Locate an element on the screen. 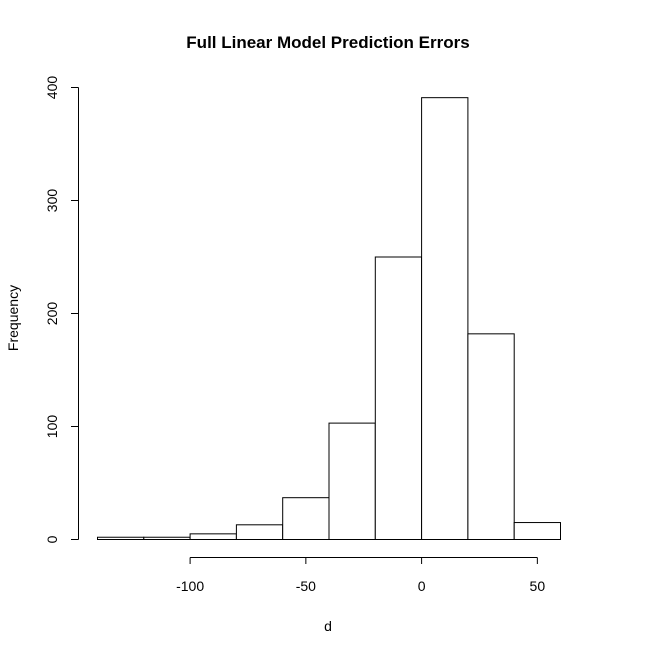 The image size is (657, 660). y-axis-label: Frequency is located at coordinates (13, 318).